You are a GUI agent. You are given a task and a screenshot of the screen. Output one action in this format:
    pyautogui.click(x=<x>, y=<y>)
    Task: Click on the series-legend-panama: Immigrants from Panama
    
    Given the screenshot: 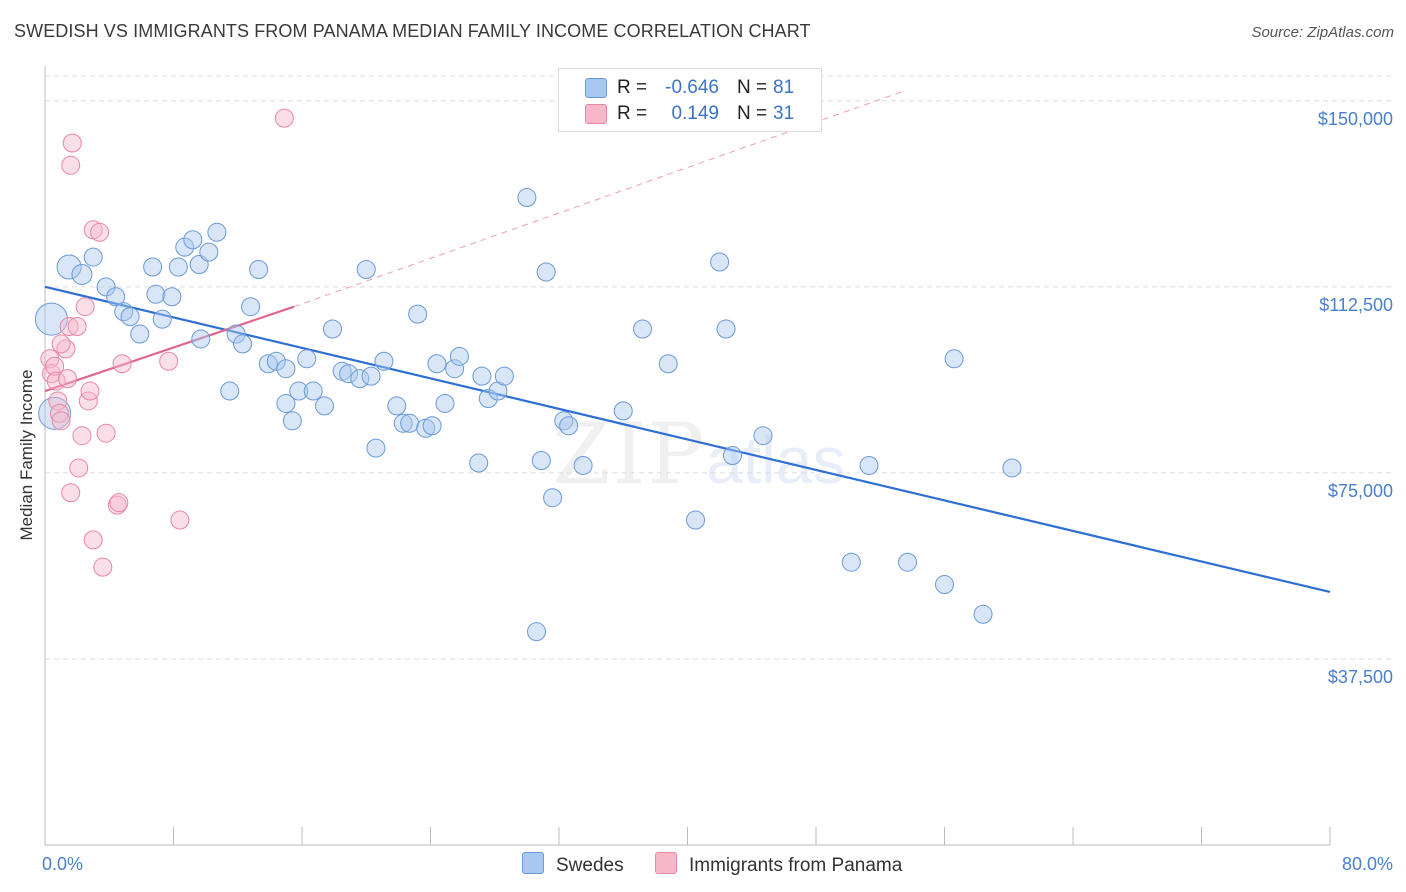 What is the action you would take?
    pyautogui.click(x=778, y=864)
    